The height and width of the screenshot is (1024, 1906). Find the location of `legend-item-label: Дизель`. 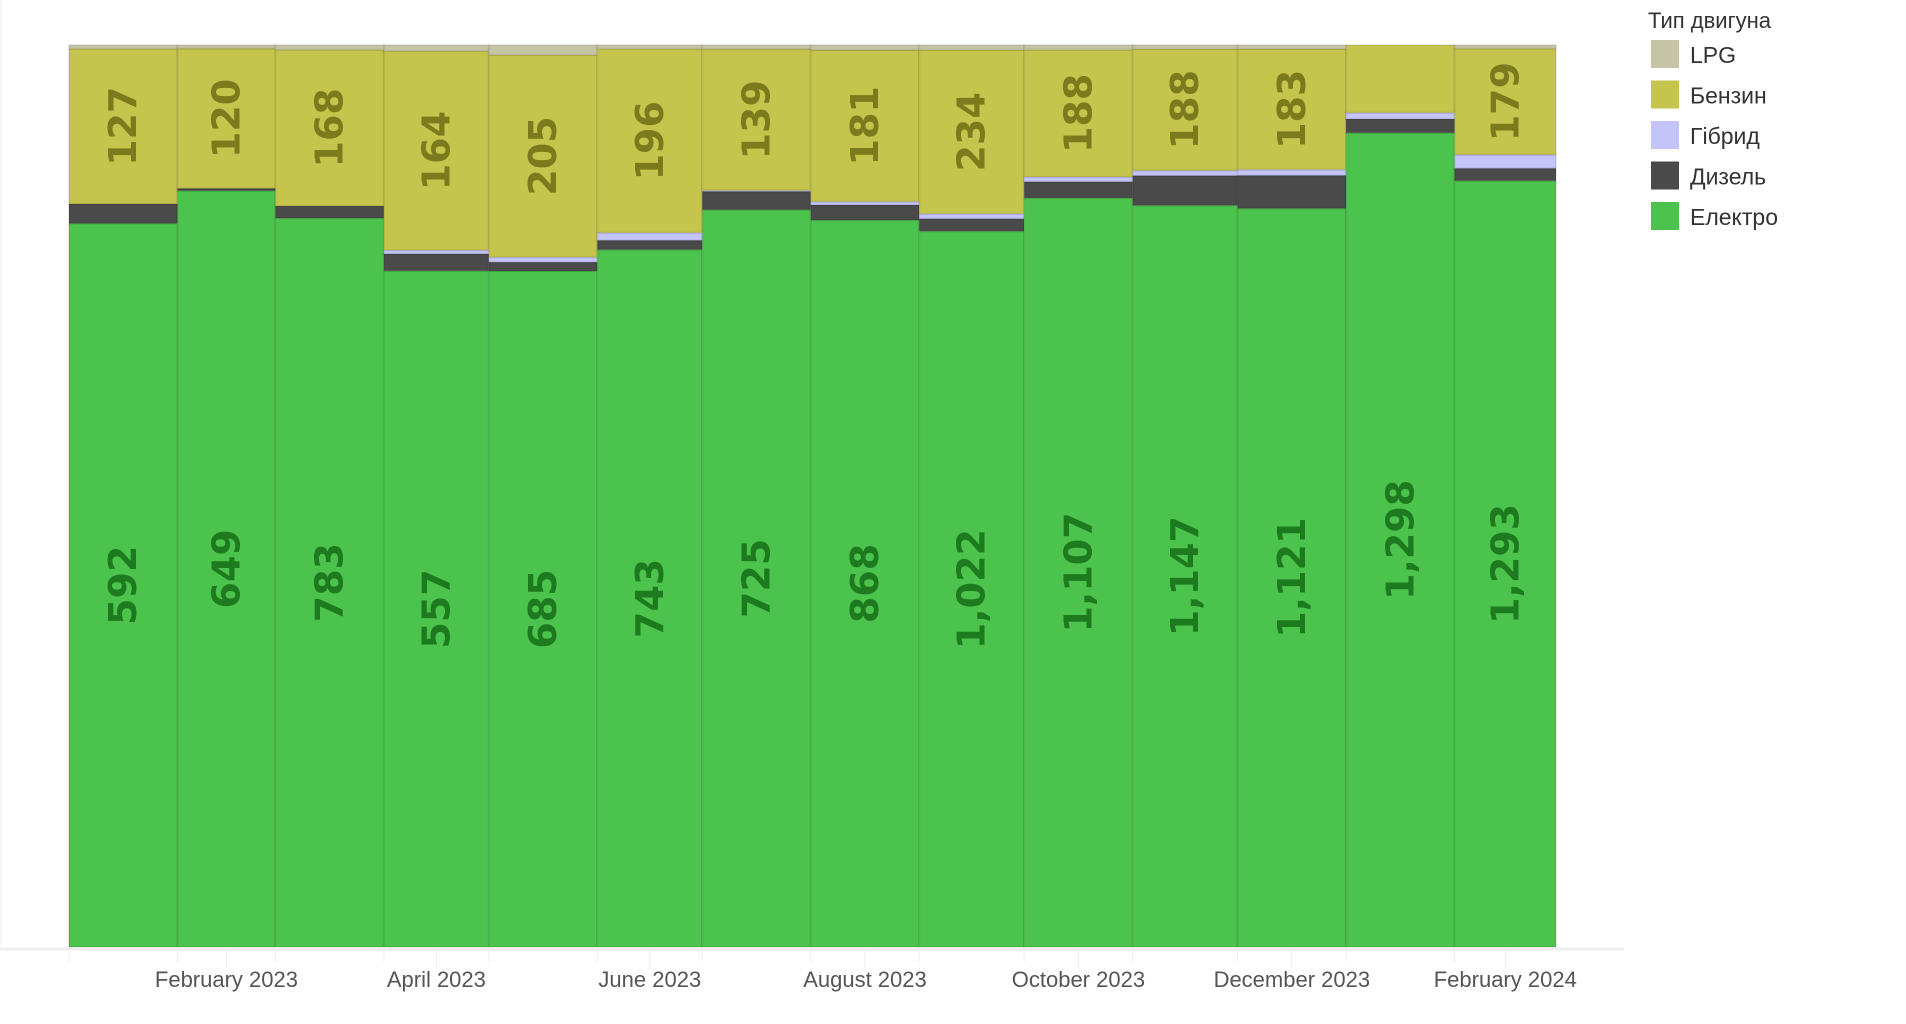

legend-item-label: Дизель is located at coordinates (1728, 177).